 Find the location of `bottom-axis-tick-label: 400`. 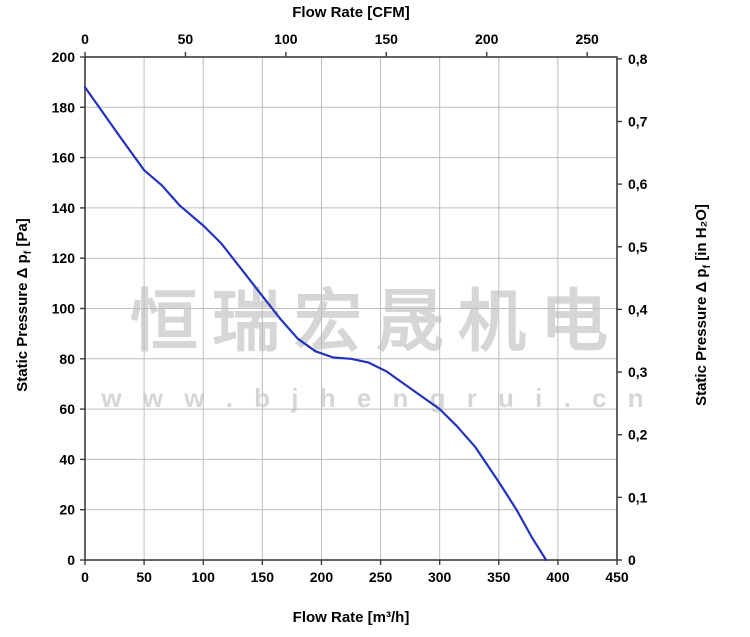

bottom-axis-tick-label: 400 is located at coordinates (558, 577).